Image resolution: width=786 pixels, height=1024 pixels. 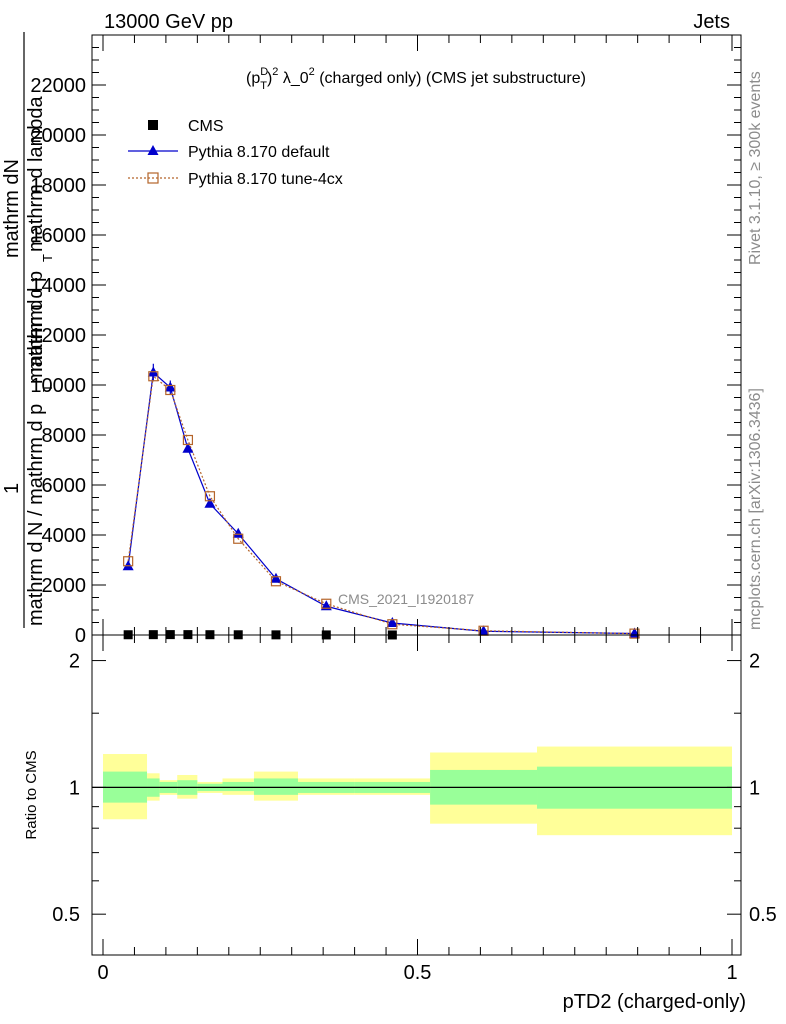 What do you see at coordinates (58, 86) in the screenshot?
I see `main-y-tick-label: 22000` at bounding box center [58, 86].